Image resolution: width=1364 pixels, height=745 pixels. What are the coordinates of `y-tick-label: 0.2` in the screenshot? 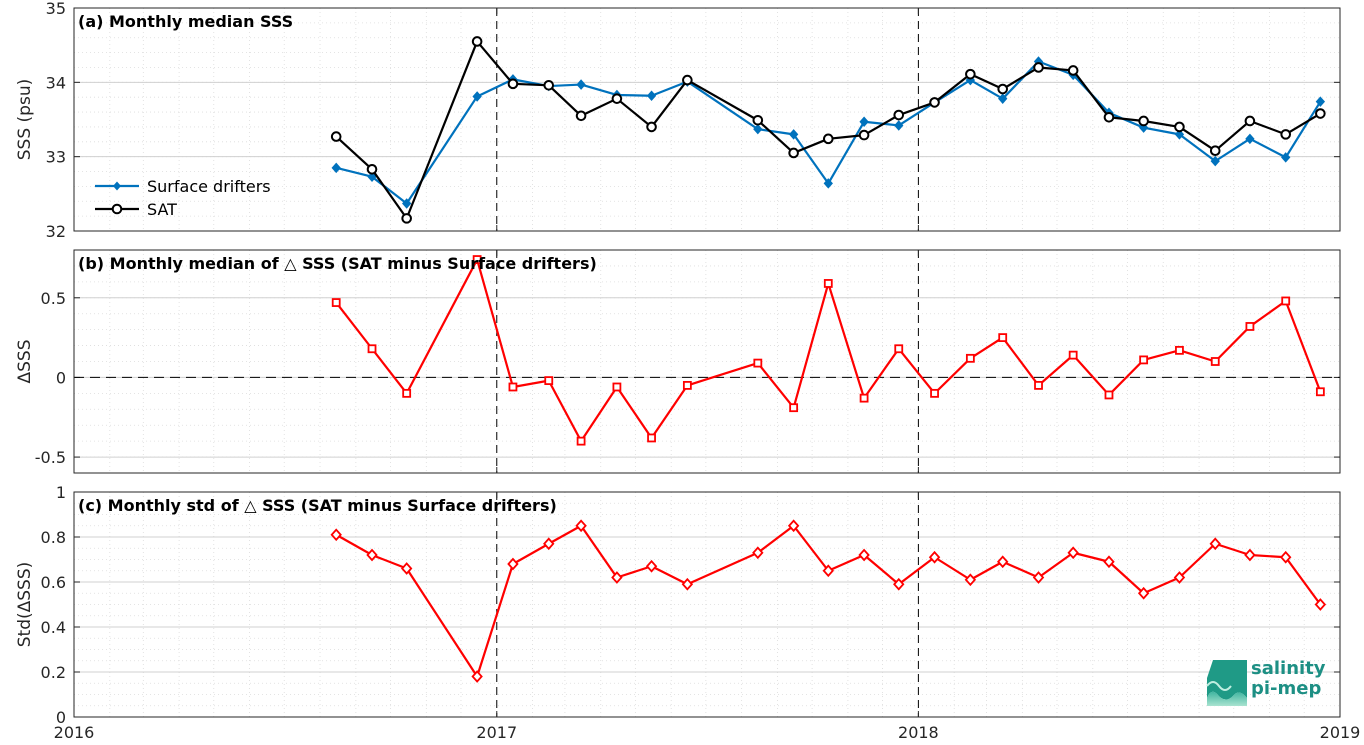 It's located at (53, 672).